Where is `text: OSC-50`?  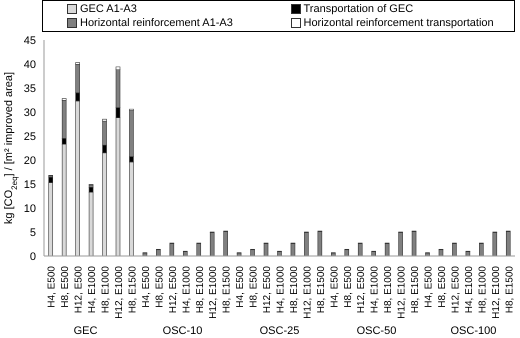 text: OSC-50 is located at coordinates (376, 330).